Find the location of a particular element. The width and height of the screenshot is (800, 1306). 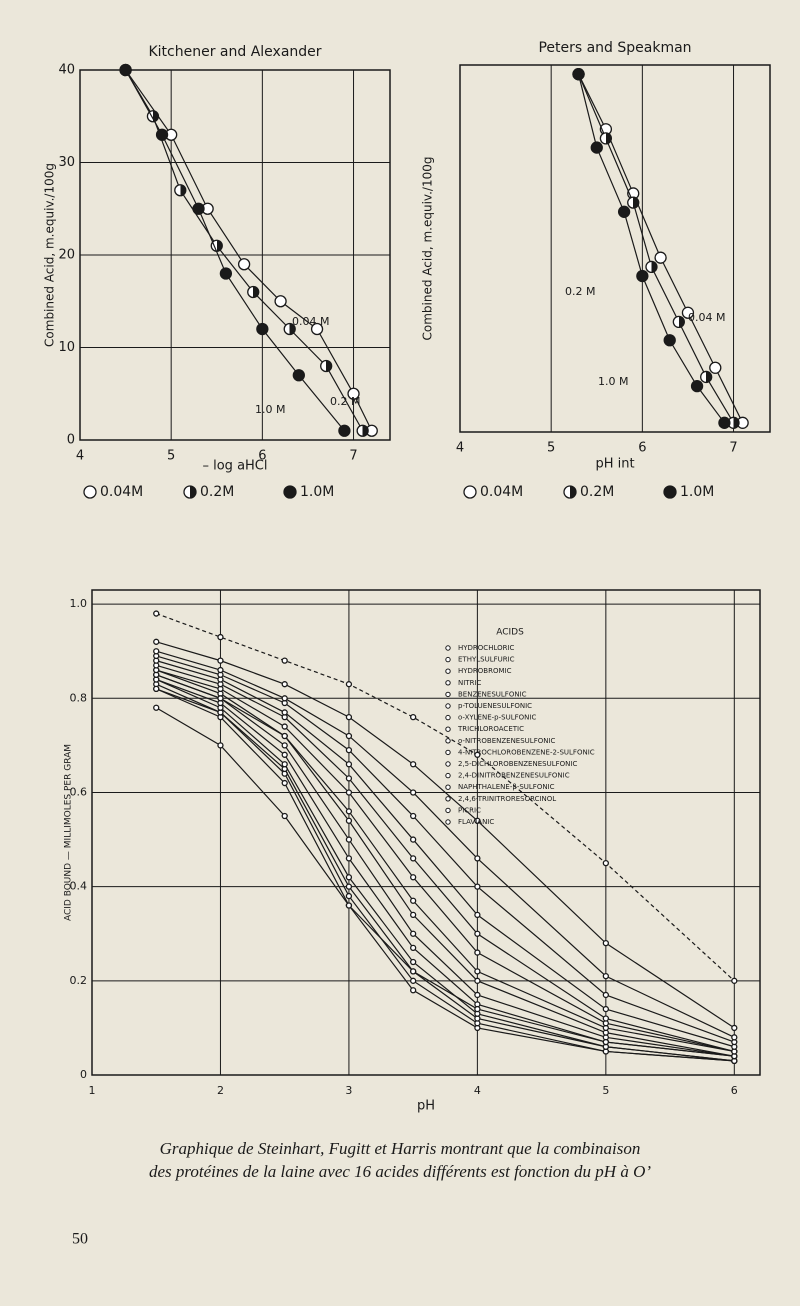

x-axis-label: pH int is located at coordinates (614, 464).